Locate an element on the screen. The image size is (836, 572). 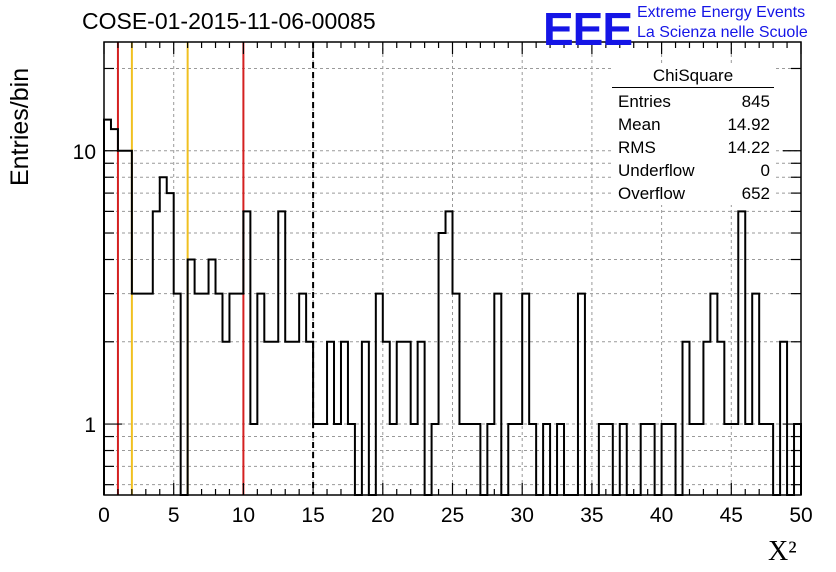
stats-row: Entries 845 is located at coordinates (693, 101).